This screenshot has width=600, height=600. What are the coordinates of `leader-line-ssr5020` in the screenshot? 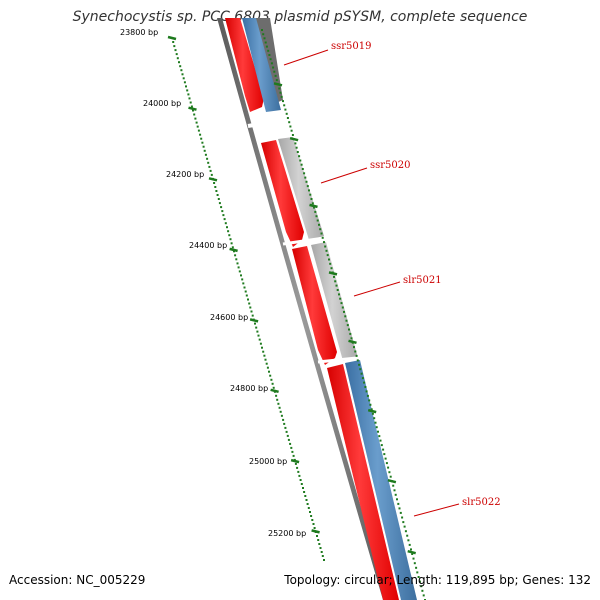 It's located at (344, 175).